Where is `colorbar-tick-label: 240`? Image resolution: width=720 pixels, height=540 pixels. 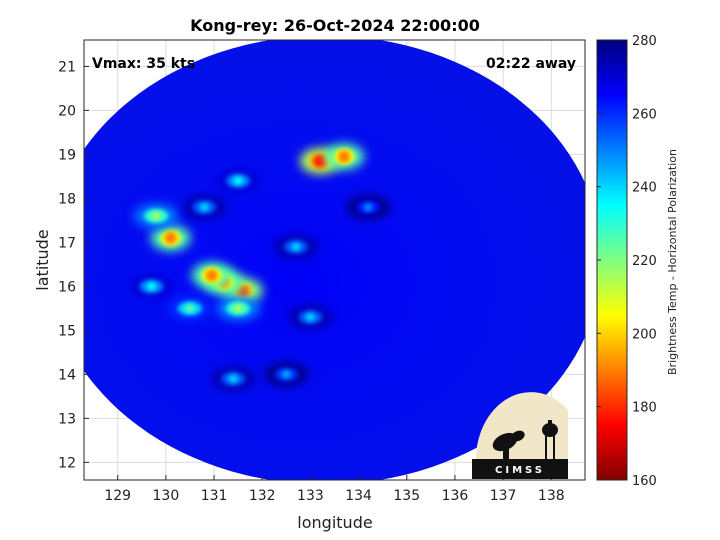 colorbar-tick-label: 240 is located at coordinates (644, 188).